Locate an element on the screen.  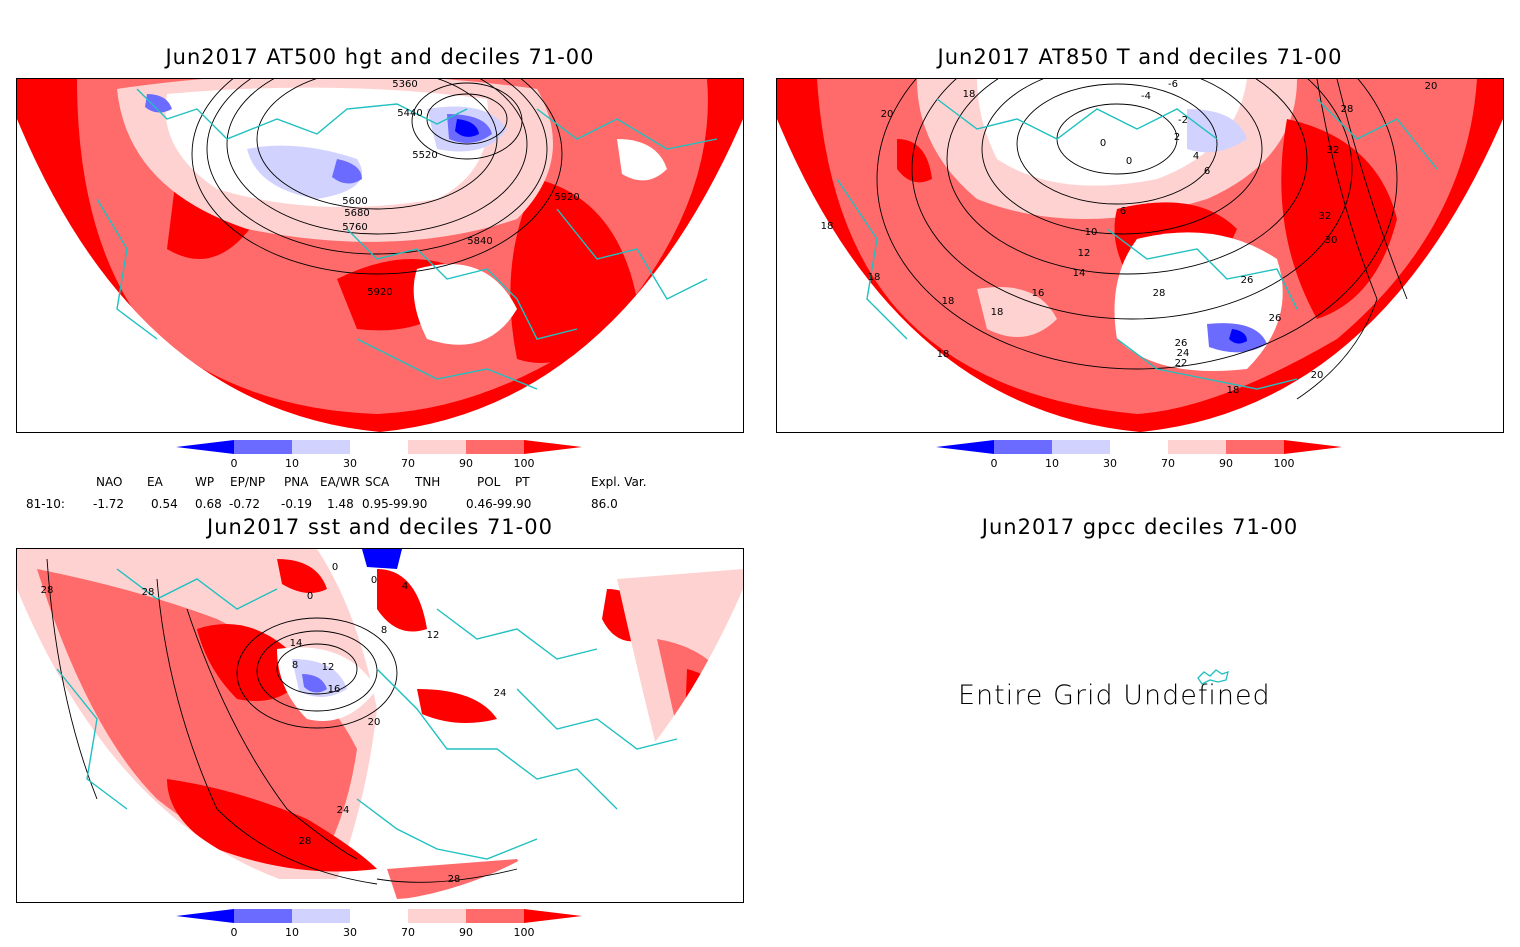
gpcc-title: Jun2017 gpcc deciles 71-00 is located at coordinates (1140, 527).